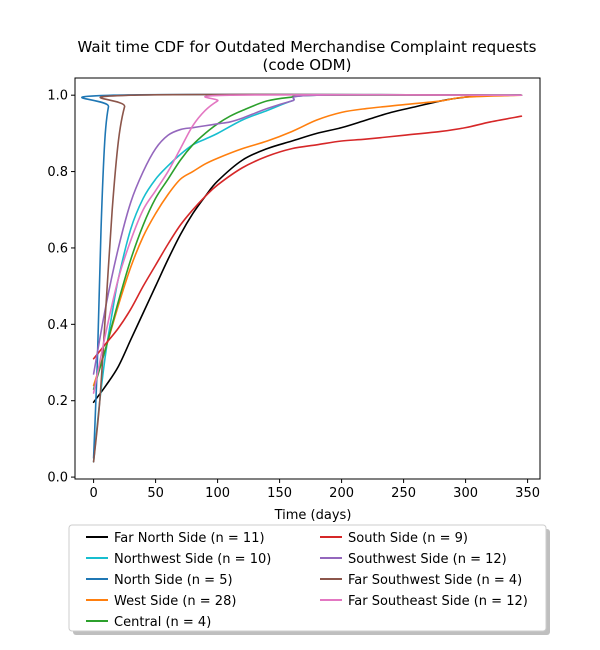 The width and height of the screenshot is (600, 650). What do you see at coordinates (403, 493) in the screenshot?
I see `x-tick-label: 250` at bounding box center [403, 493].